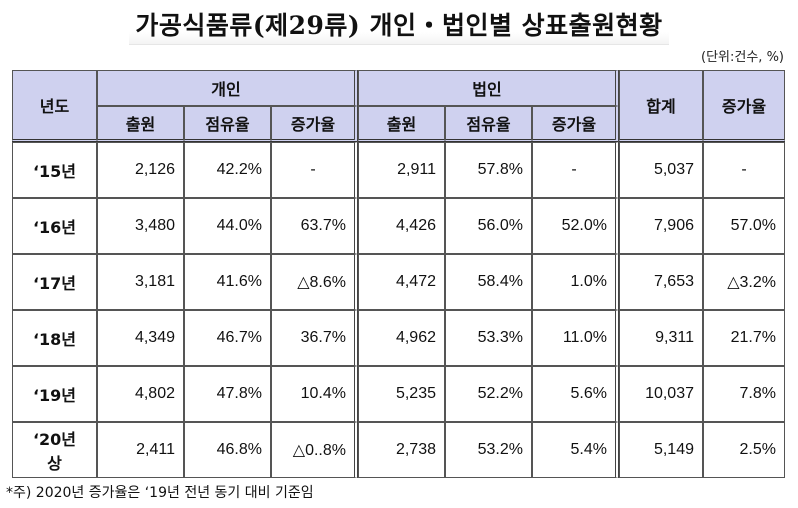  I want to click on corporate-growth-cell: 11.0%, so click(575, 338).